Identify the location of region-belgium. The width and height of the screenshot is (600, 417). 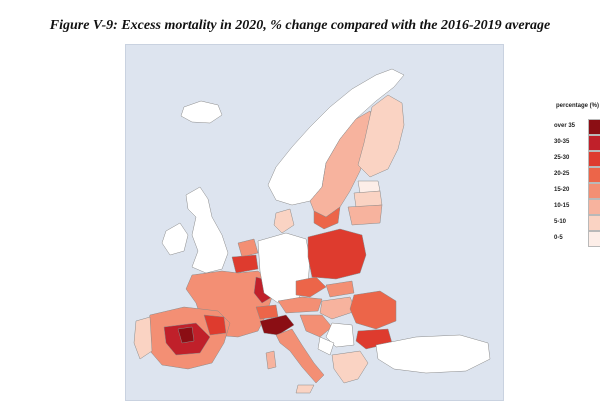
(245, 264).